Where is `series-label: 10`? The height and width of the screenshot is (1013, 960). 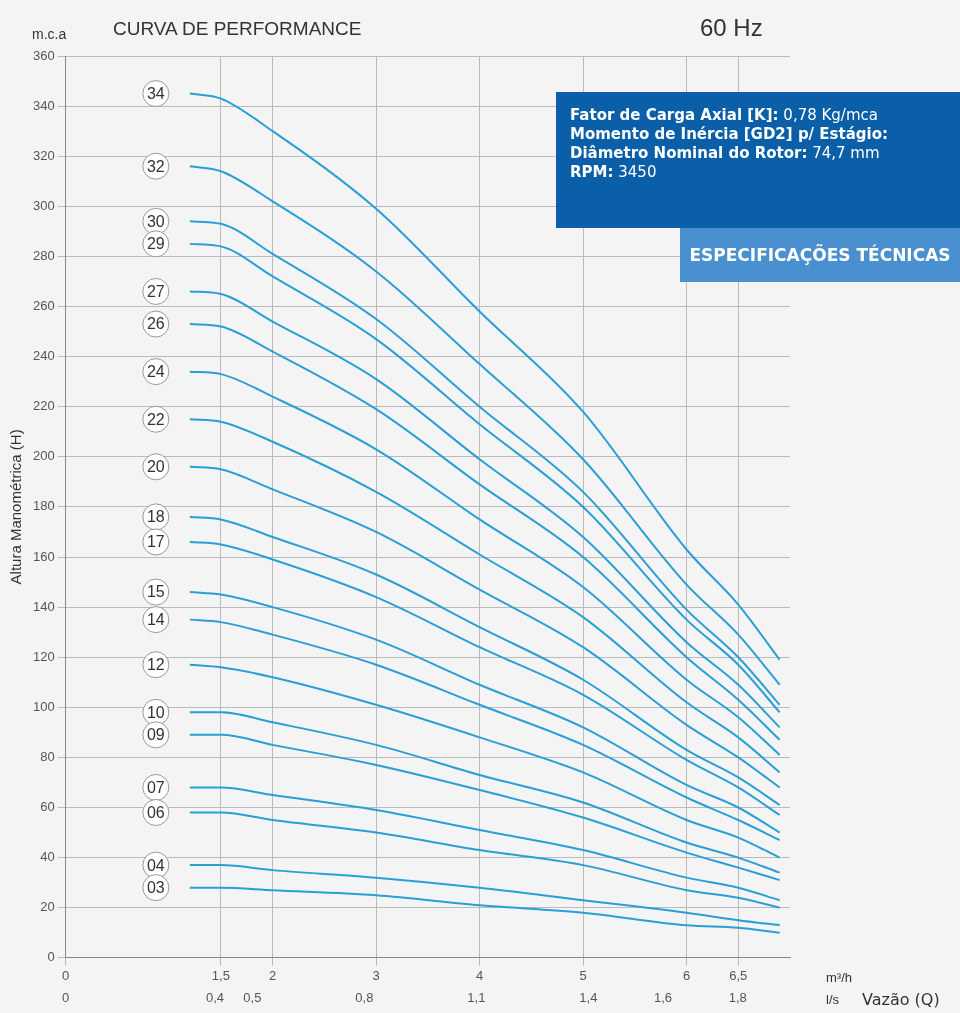
series-label: 10 is located at coordinates (155, 712).